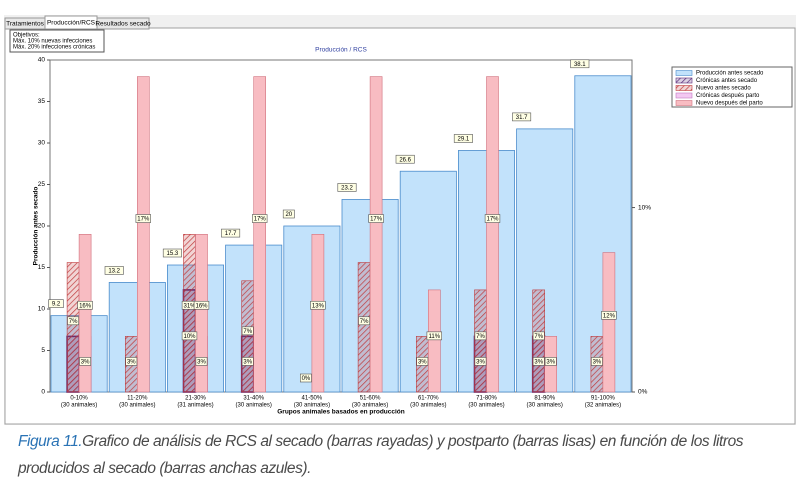 Image resolution: width=800 pixels, height=500 pixels. Describe the element at coordinates (347, 189) in the screenshot. I see `data-label: 23.2` at that location.